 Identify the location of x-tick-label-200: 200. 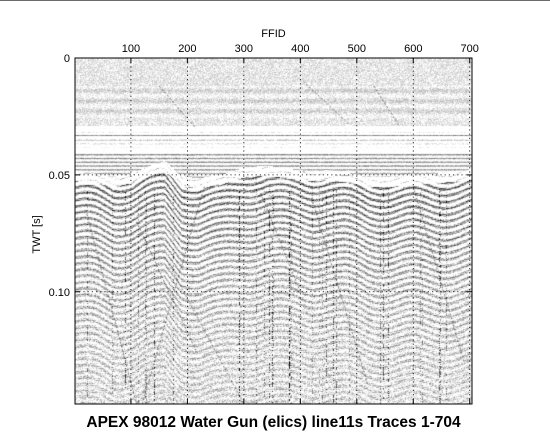
(187, 49).